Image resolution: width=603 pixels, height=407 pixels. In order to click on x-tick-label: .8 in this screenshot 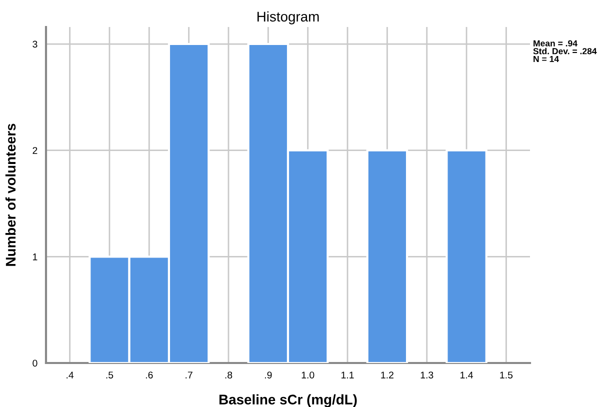, I will do `click(228, 375)`.